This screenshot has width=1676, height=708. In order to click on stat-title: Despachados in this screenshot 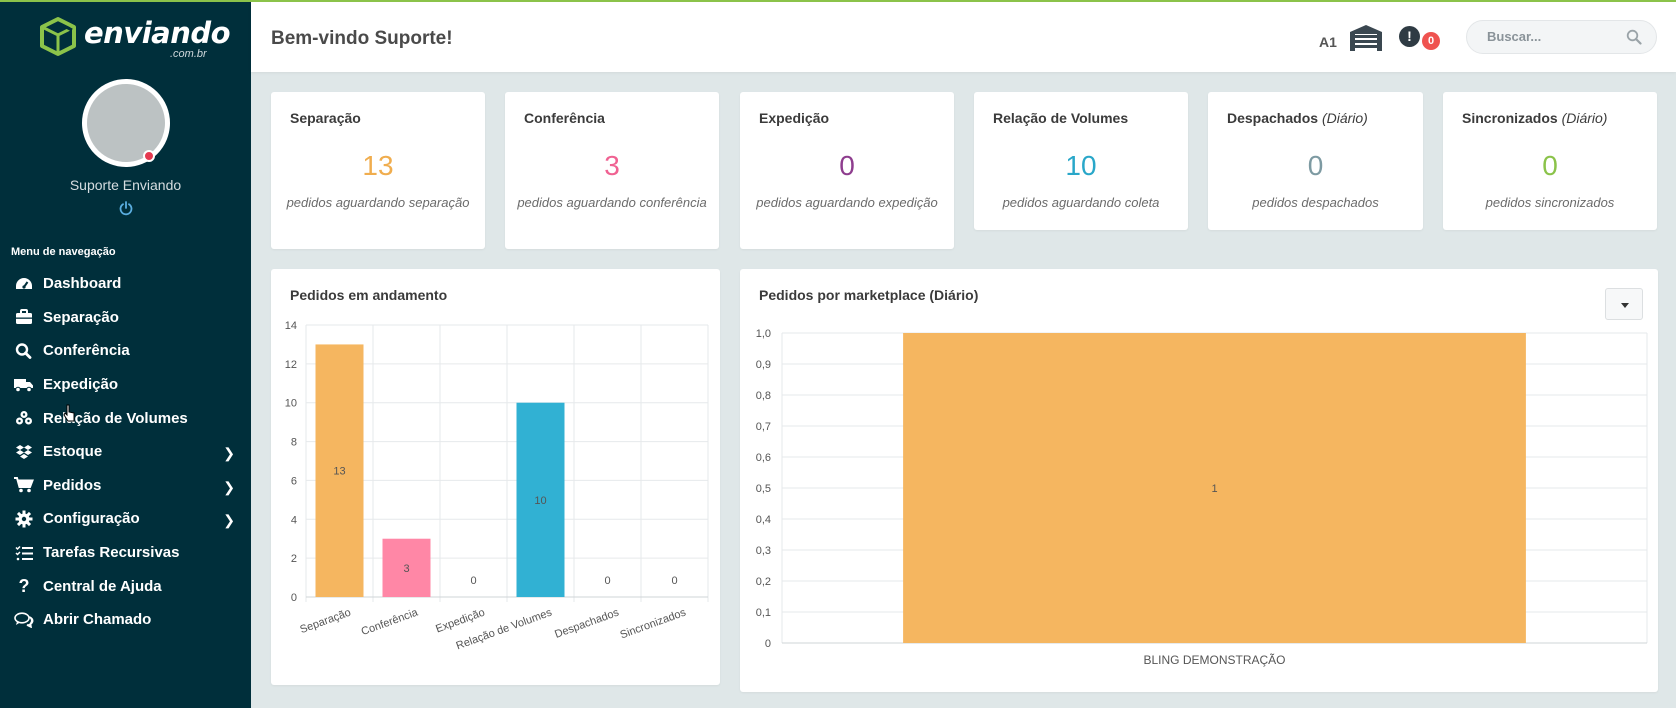, I will do `click(1273, 118)`.